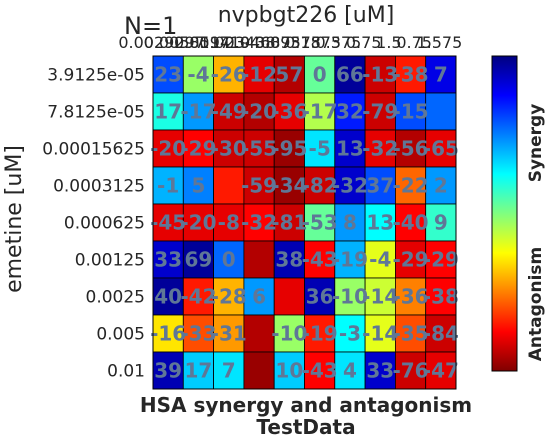 This screenshot has height=437, width=546. I want to click on cell-value-label-r8-c5: -43, so click(320, 371).